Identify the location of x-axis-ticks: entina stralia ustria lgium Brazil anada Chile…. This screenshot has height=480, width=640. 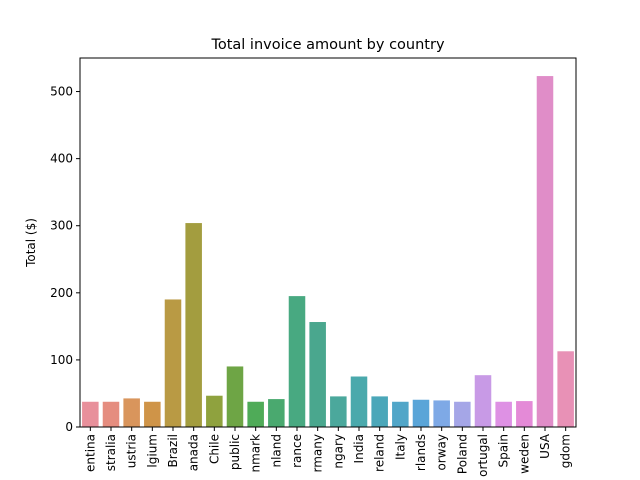
(328, 452).